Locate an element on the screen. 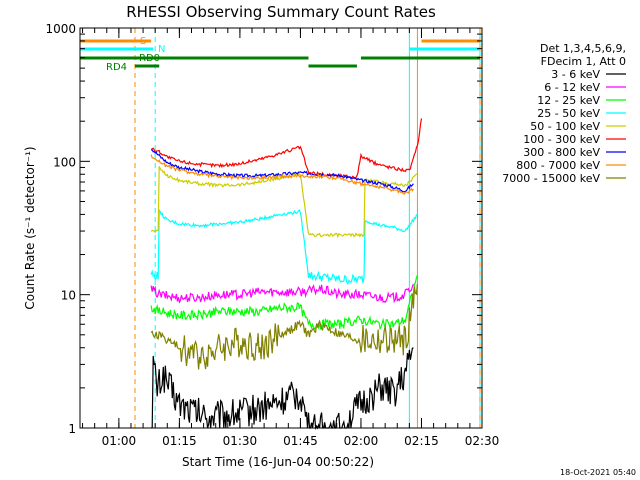 The height and width of the screenshot is (480, 640). y-axis-label: Count Rate (s⁻¹ detector⁻¹) is located at coordinates (30, 227).